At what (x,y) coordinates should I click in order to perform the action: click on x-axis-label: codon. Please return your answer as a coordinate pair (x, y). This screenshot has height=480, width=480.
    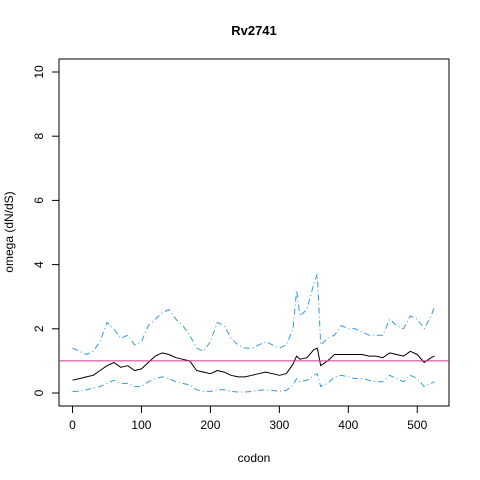
    Looking at the image, I should click on (254, 458).